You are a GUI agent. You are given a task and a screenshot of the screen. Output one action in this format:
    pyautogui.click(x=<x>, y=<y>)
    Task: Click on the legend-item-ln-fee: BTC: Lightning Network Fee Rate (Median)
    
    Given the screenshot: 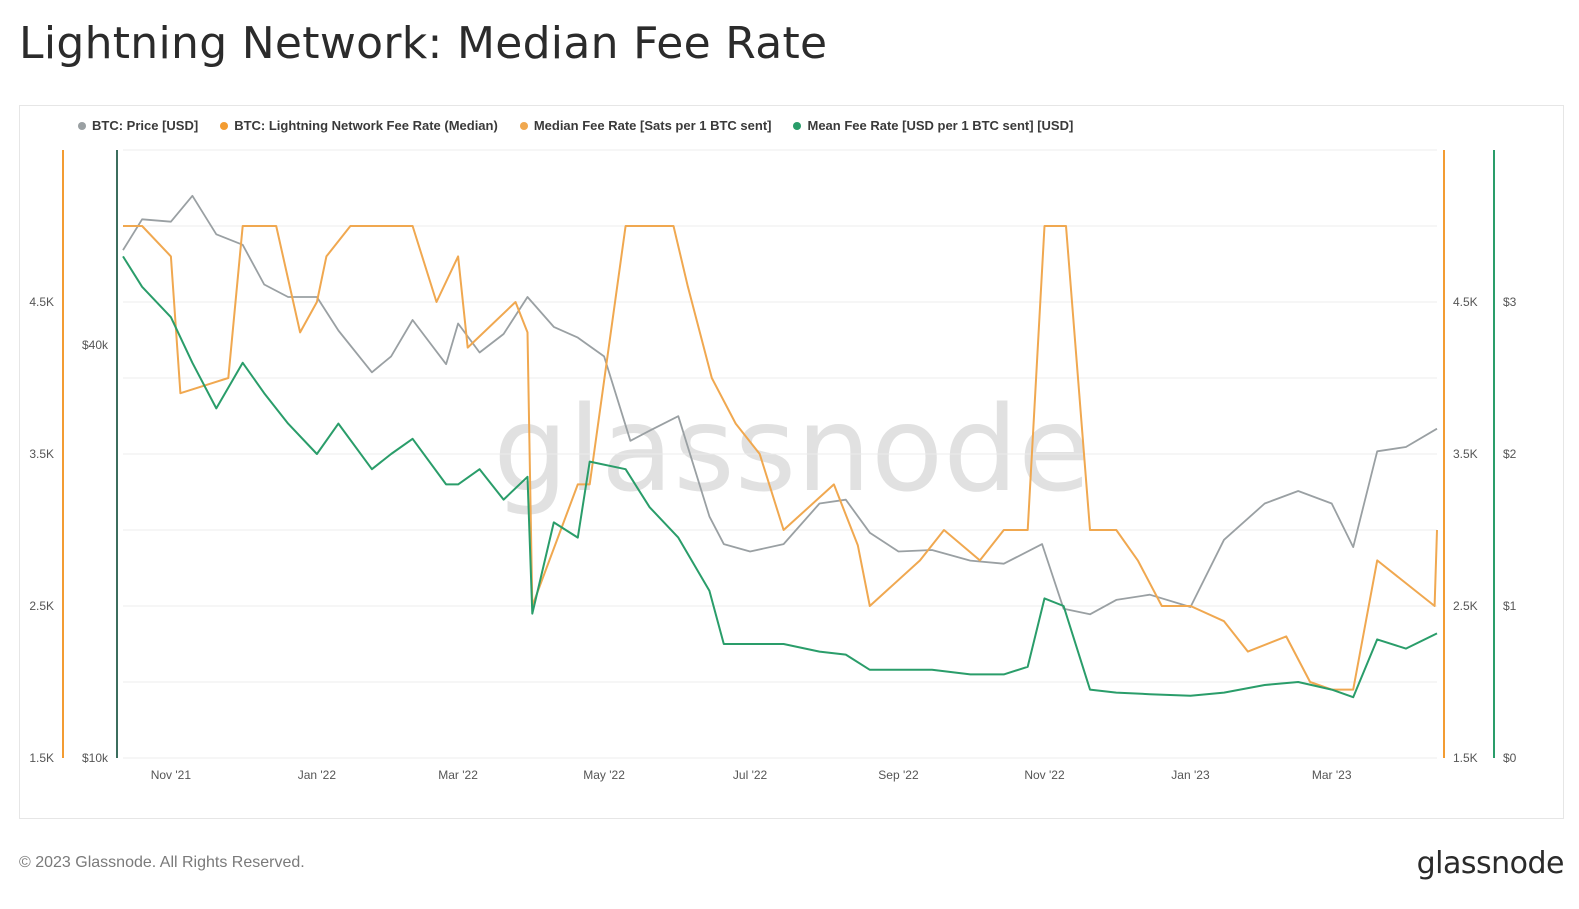 What is the action you would take?
    pyautogui.click(x=359, y=125)
    